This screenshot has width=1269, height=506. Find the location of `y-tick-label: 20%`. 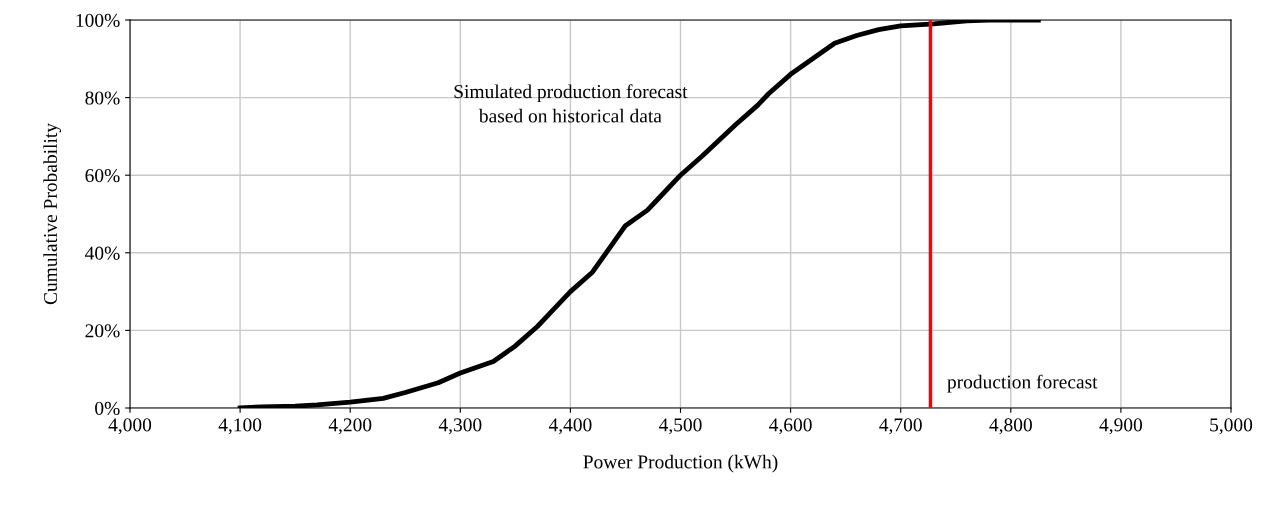

y-tick-label: 20% is located at coordinates (102, 331).